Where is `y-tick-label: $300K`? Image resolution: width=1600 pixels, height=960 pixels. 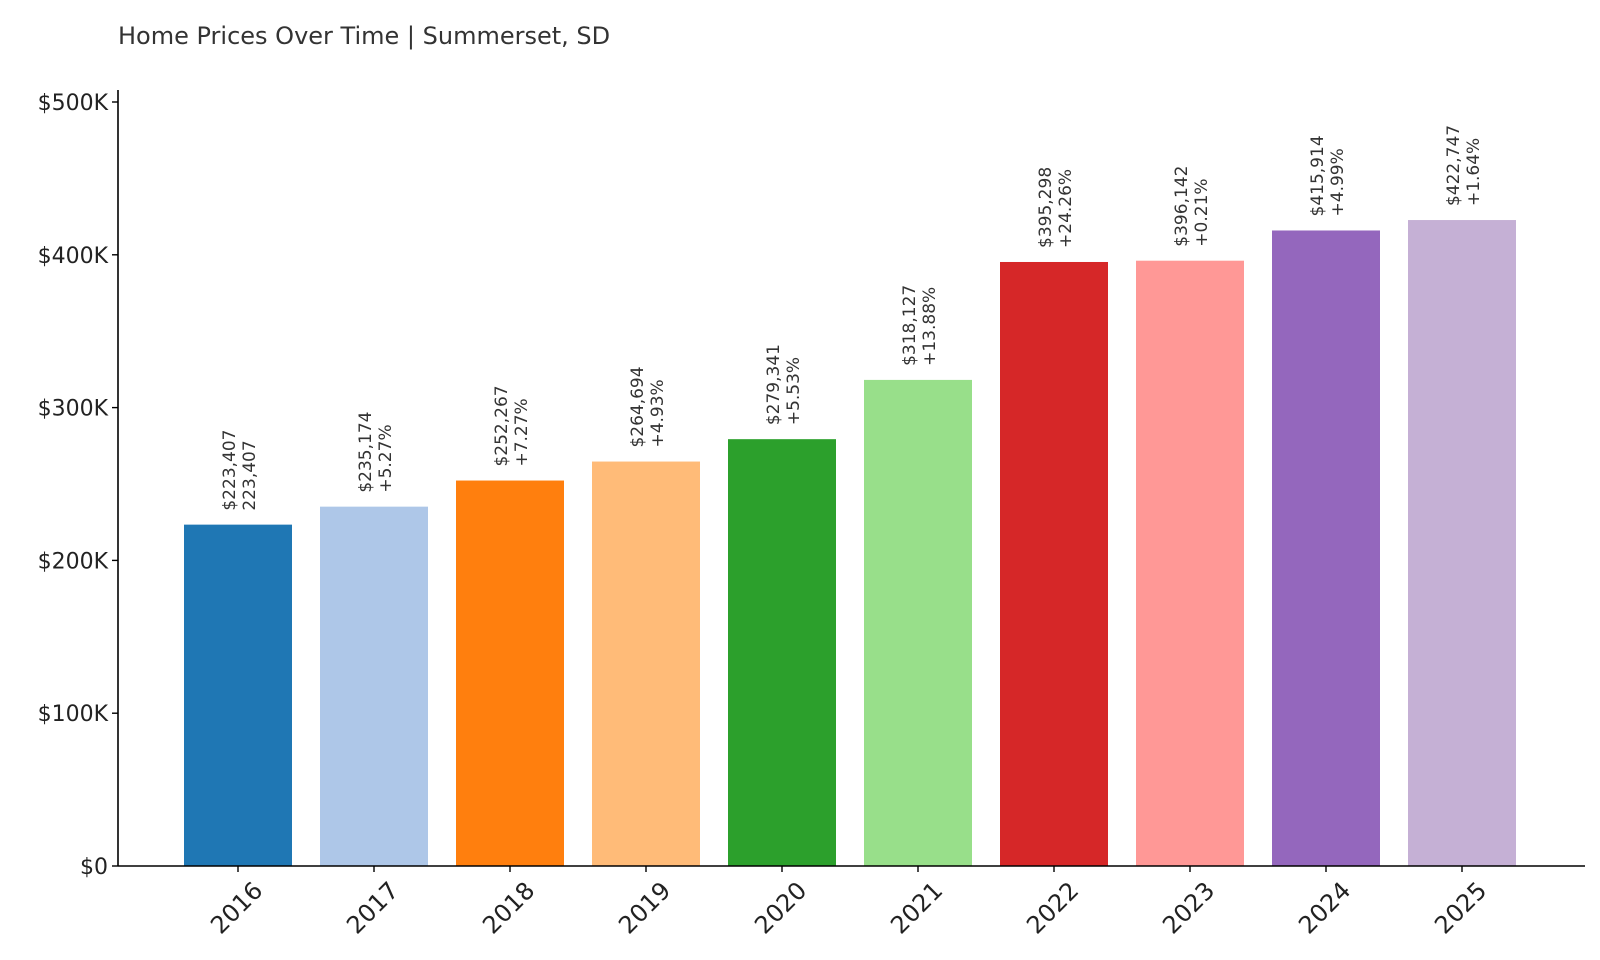 y-tick-label: $300K is located at coordinates (73, 409).